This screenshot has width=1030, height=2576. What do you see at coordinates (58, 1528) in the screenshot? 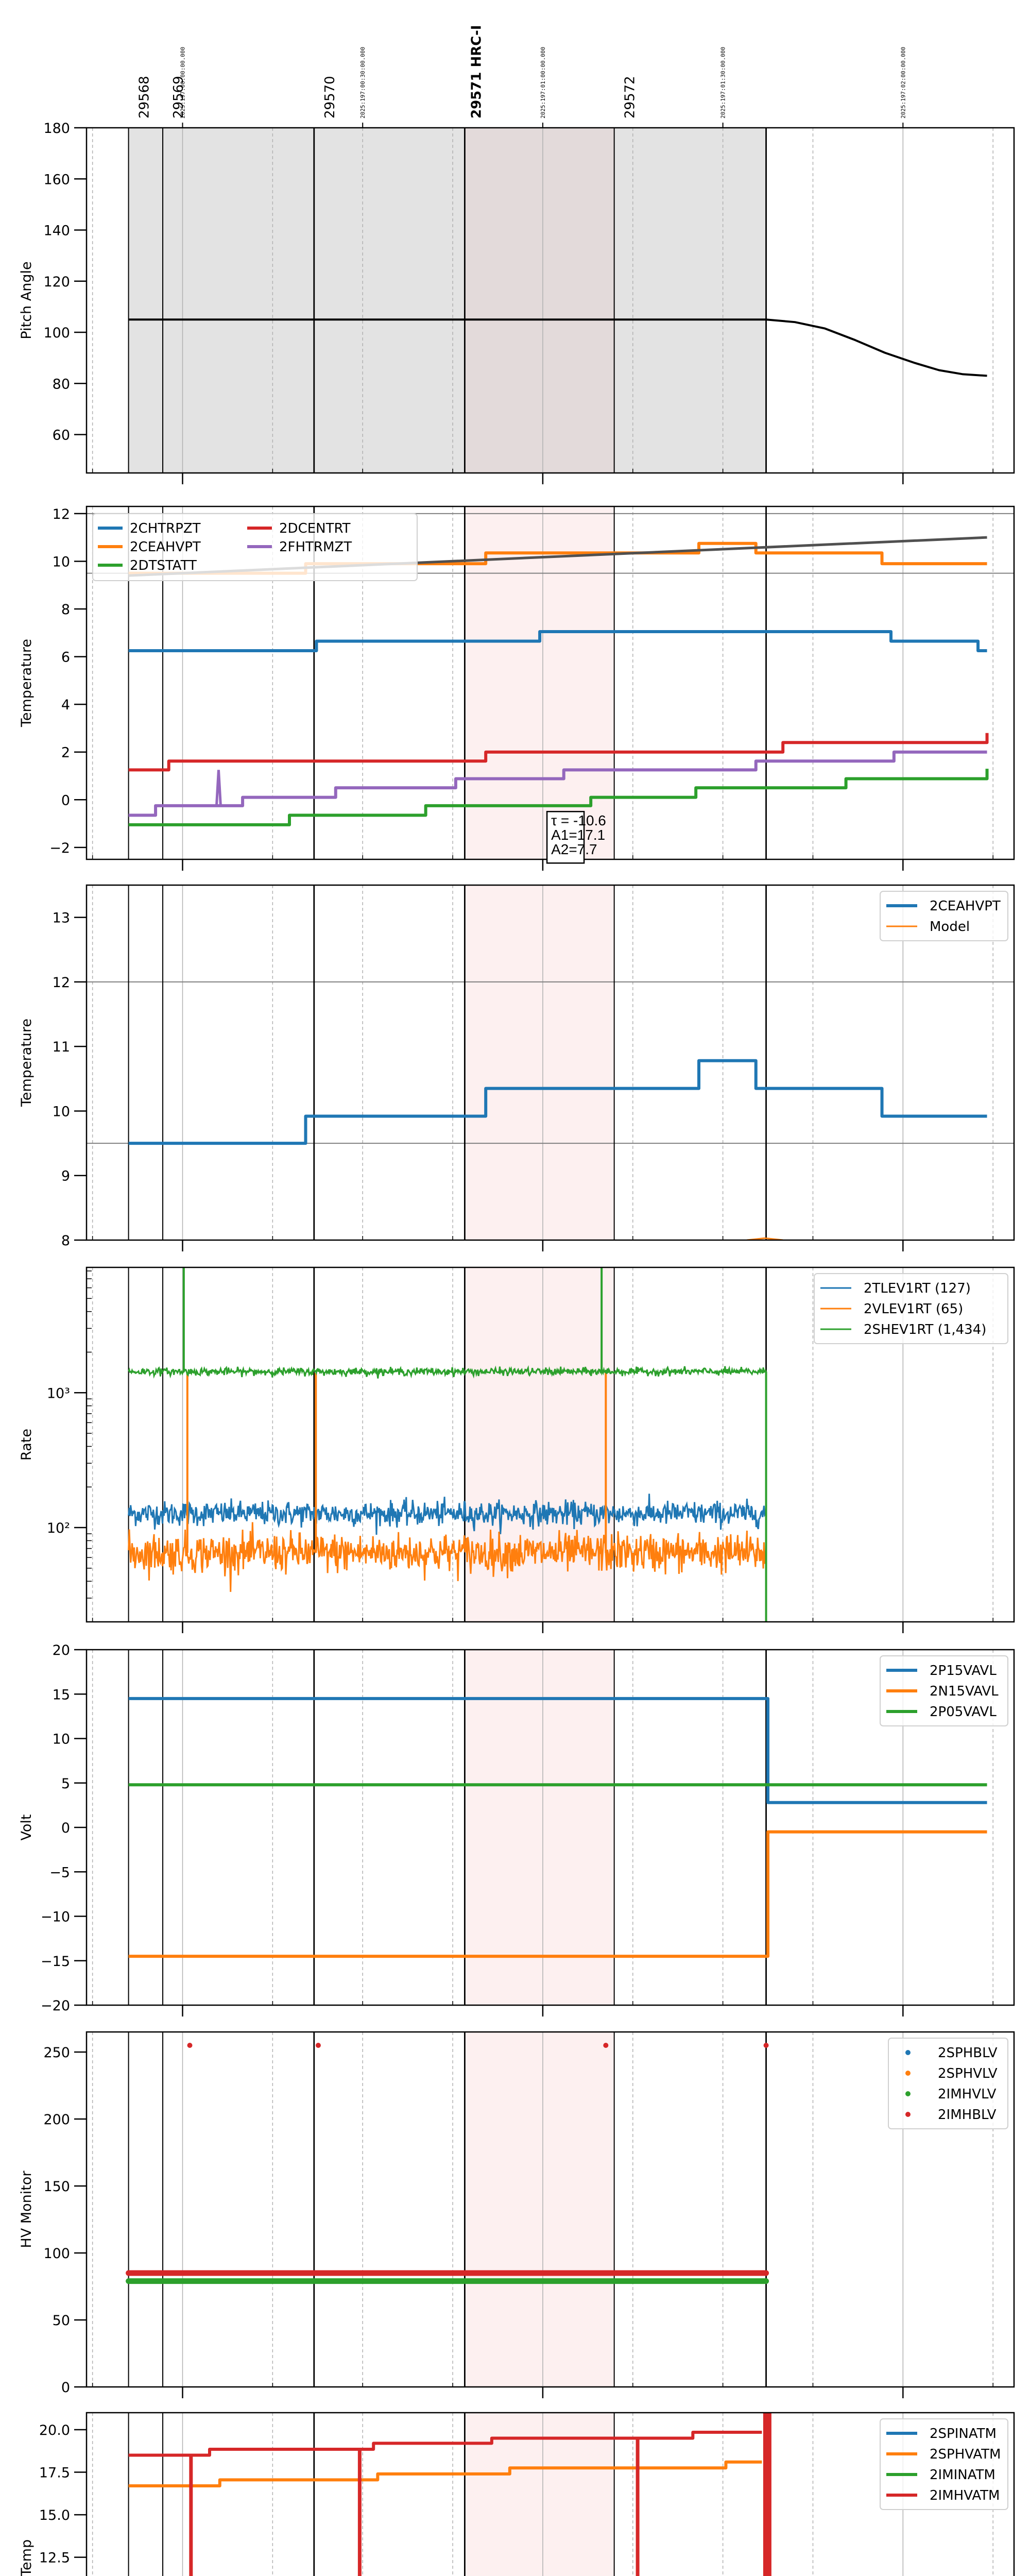
I see `y-tick-label: 10²` at bounding box center [58, 1528].